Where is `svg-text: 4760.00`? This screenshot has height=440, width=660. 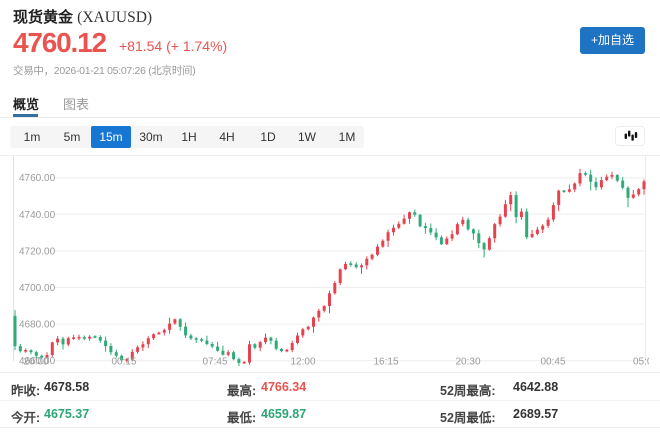
svg-text: 4760.00 is located at coordinates (37, 178).